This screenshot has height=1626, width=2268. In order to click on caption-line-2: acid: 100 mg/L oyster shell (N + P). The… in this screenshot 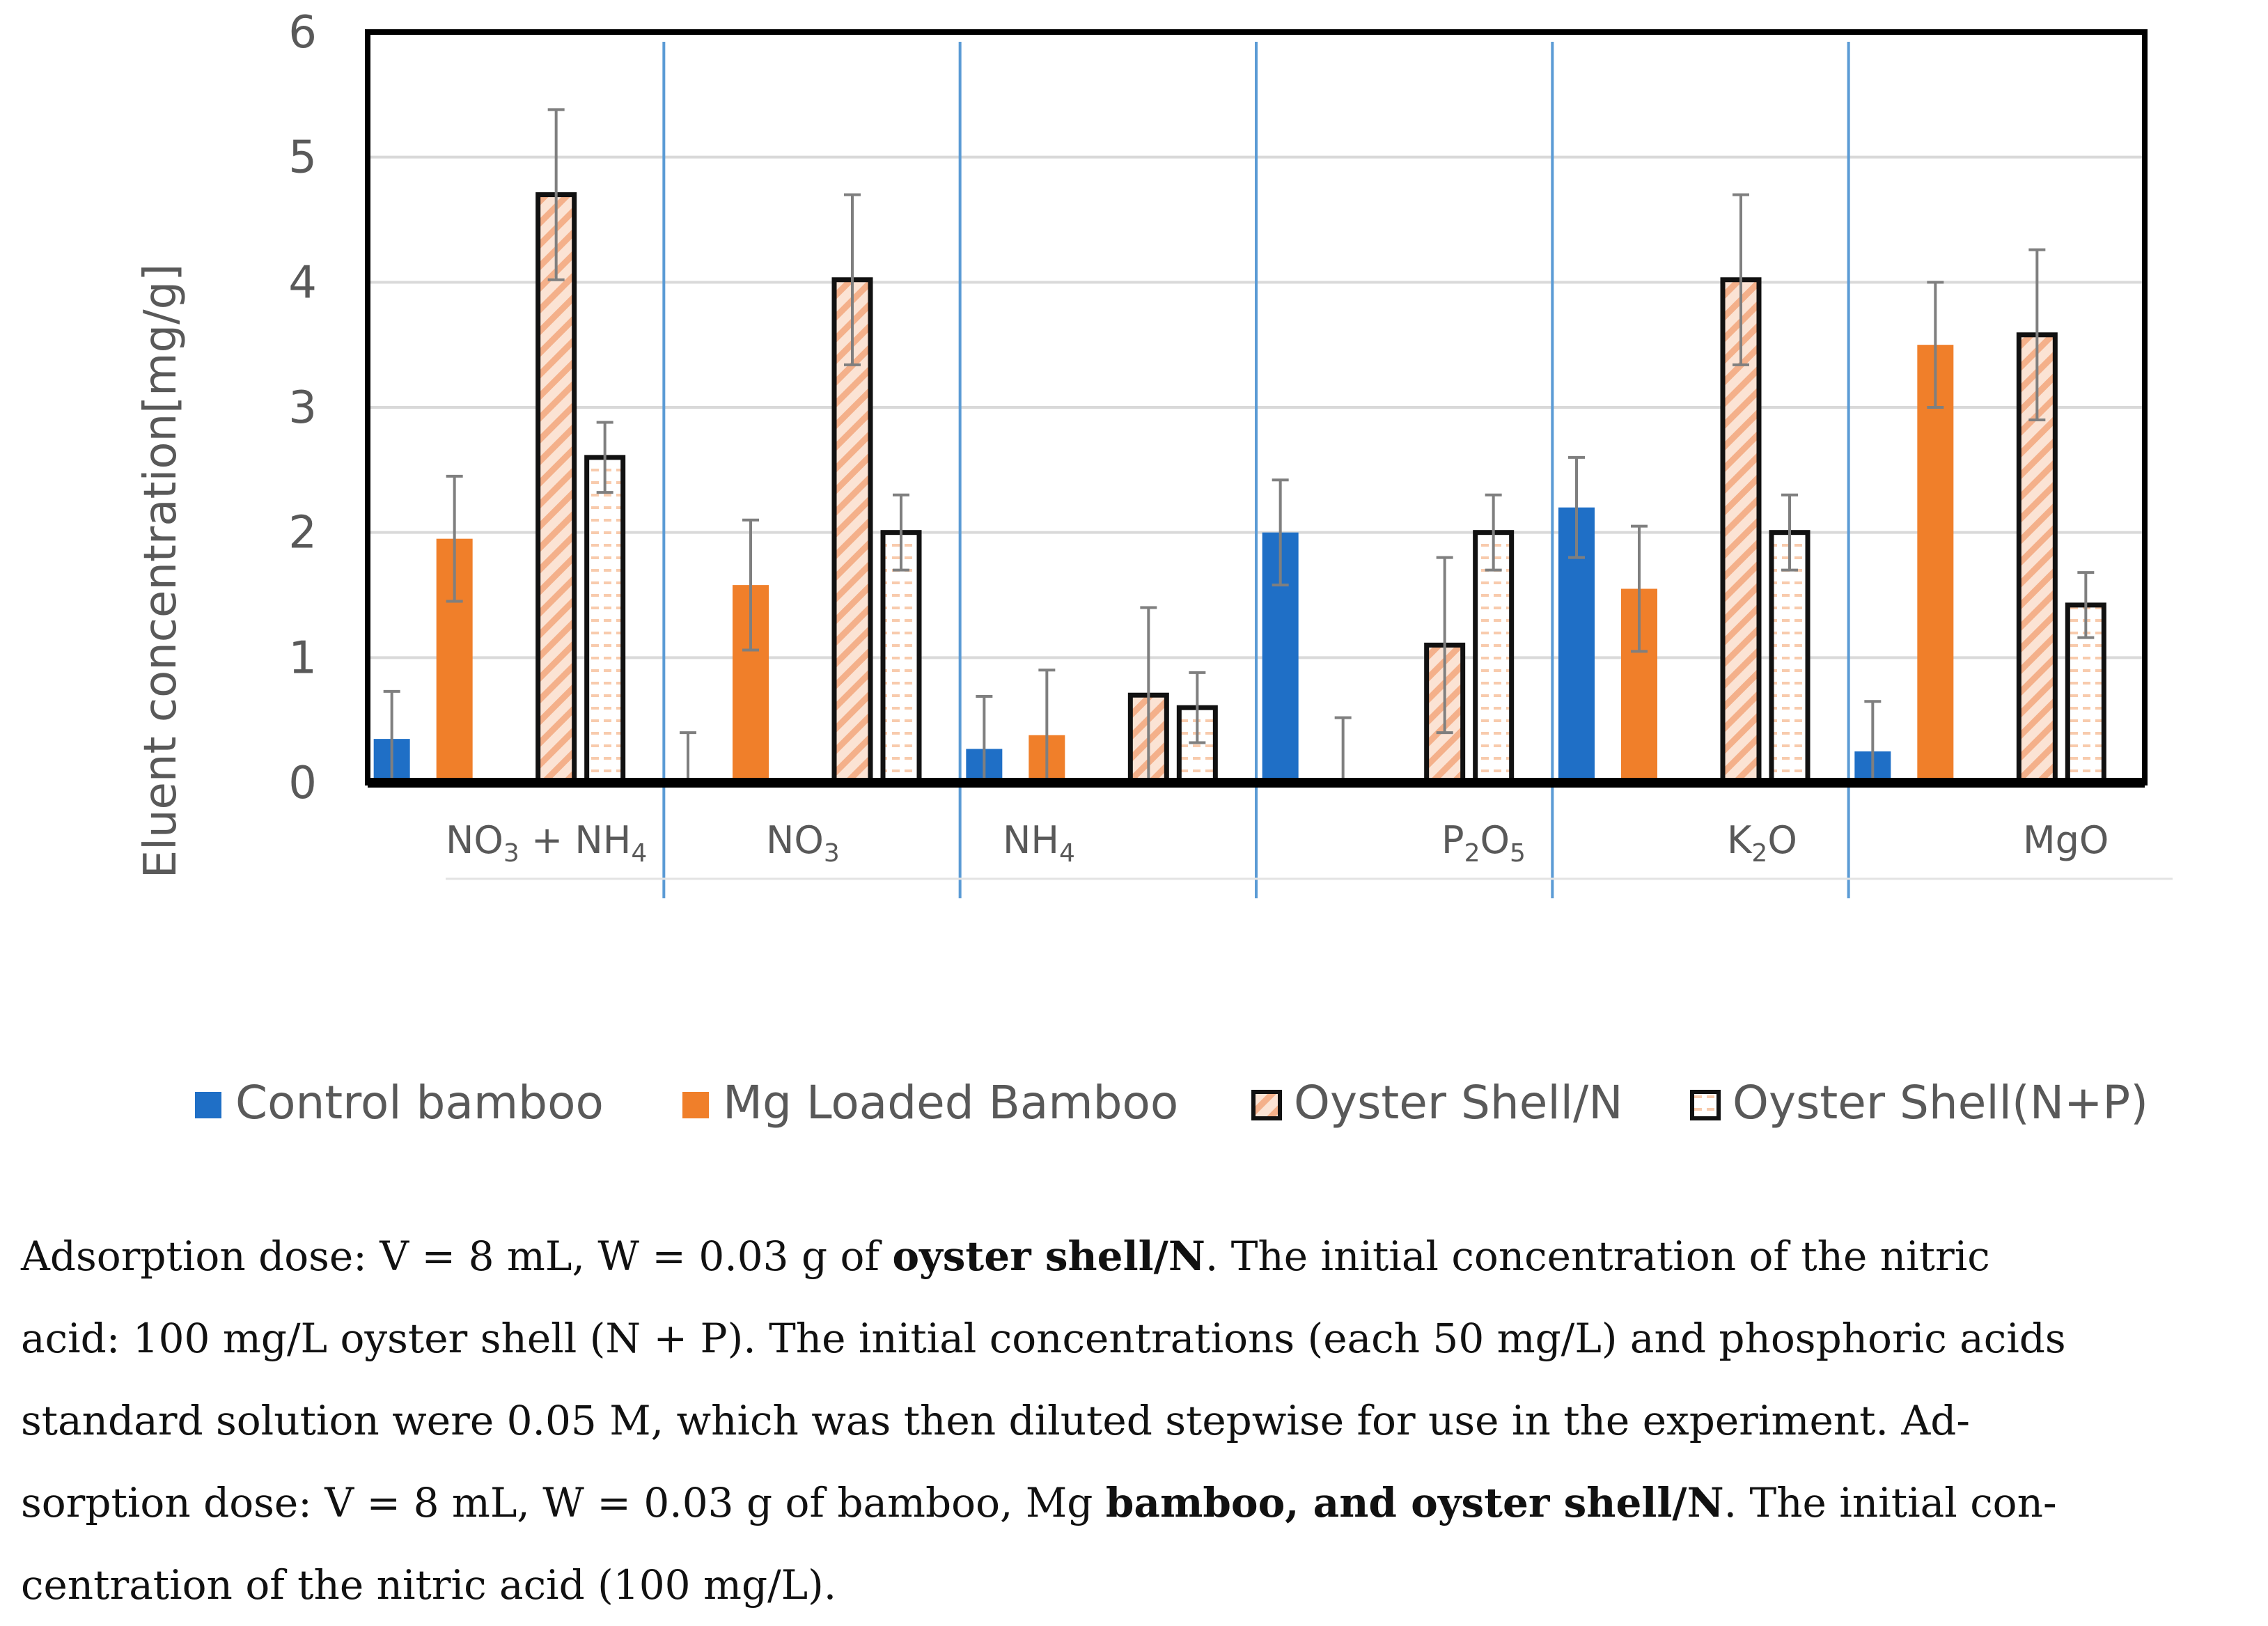, I will do `click(1043, 1338)`.